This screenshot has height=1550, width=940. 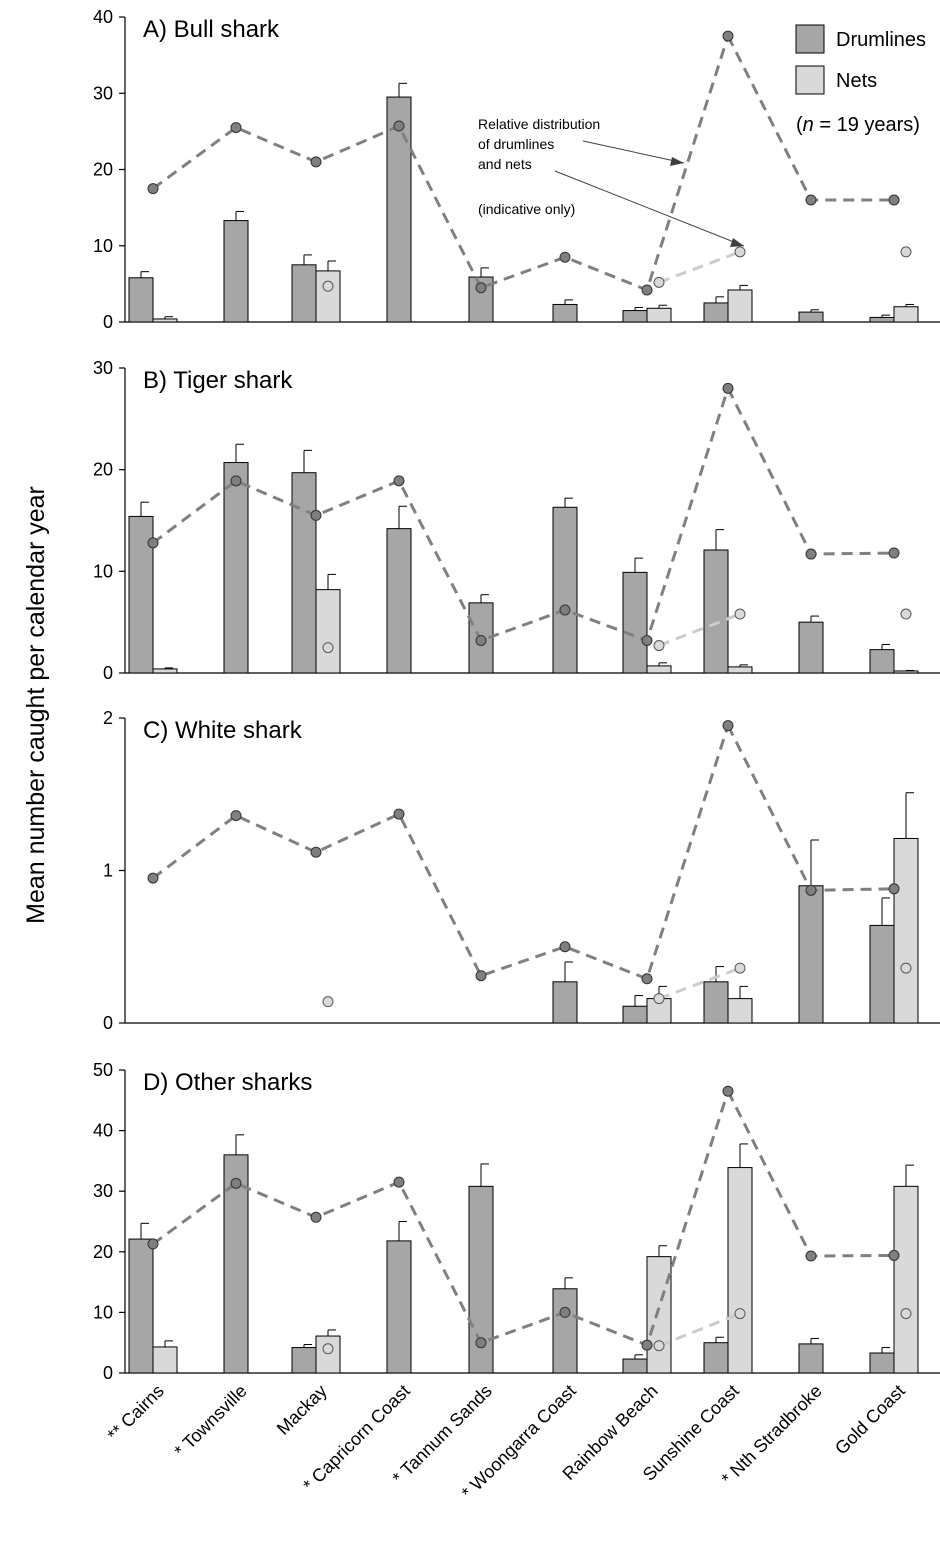 What do you see at coordinates (218, 380) in the screenshot?
I see `panel-title: B) Tiger shark` at bounding box center [218, 380].